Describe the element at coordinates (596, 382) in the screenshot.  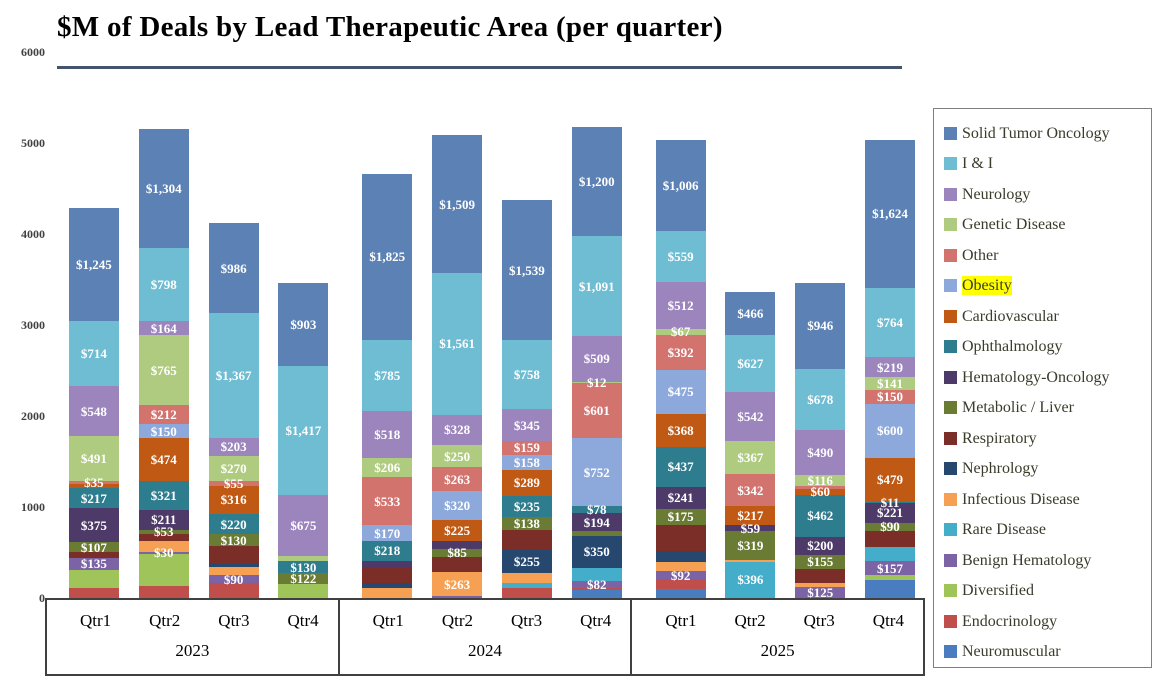
I see `bar-segment: $12` at that location.